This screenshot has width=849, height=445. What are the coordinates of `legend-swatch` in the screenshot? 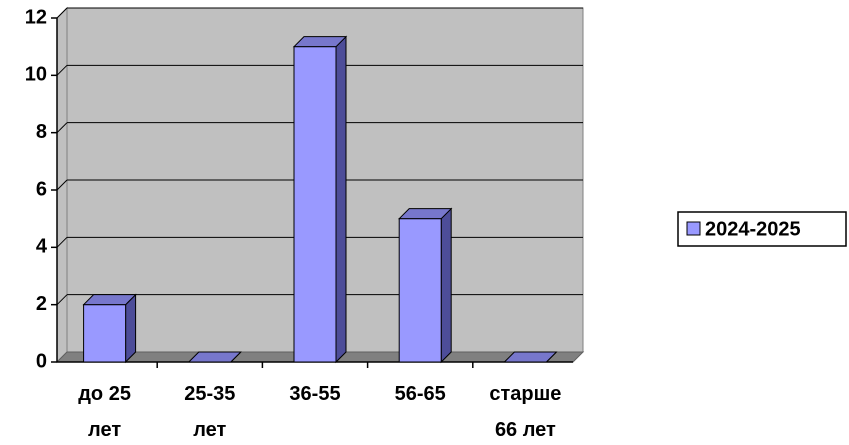 It's located at (693, 228).